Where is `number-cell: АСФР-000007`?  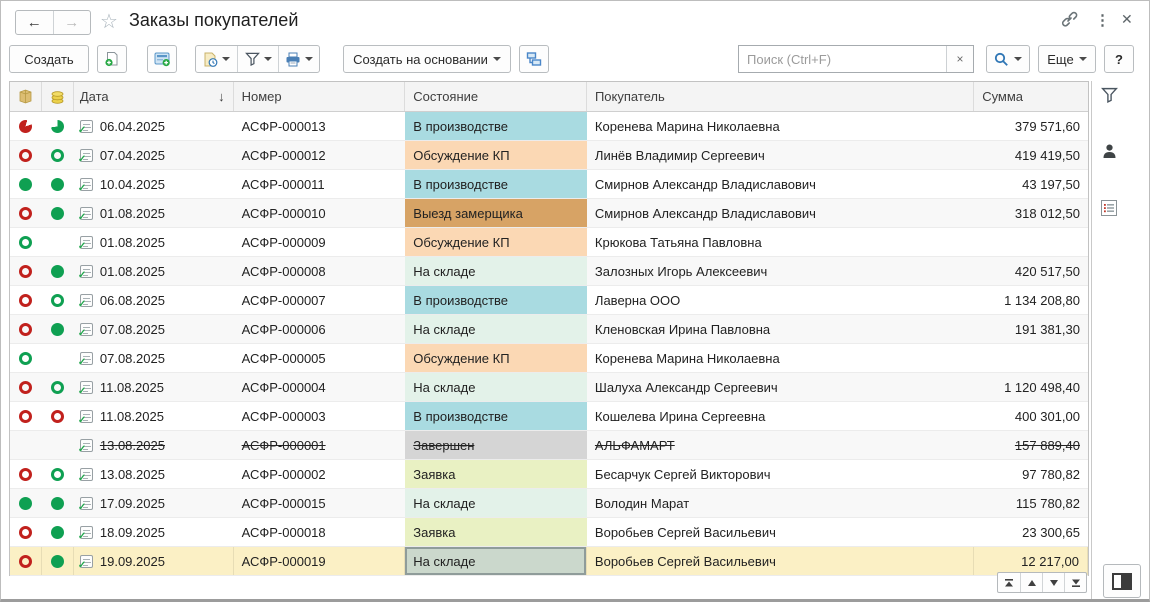 number-cell: АСФР-000007 is located at coordinates (320, 300).